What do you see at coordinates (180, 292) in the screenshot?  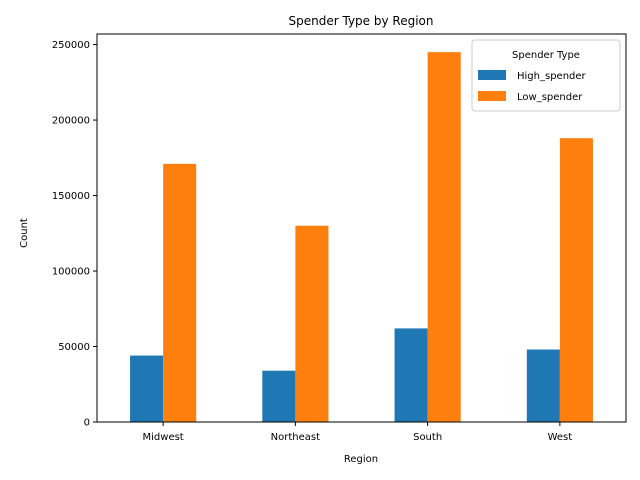 I see `bar-low-spender-midwest` at bounding box center [180, 292].